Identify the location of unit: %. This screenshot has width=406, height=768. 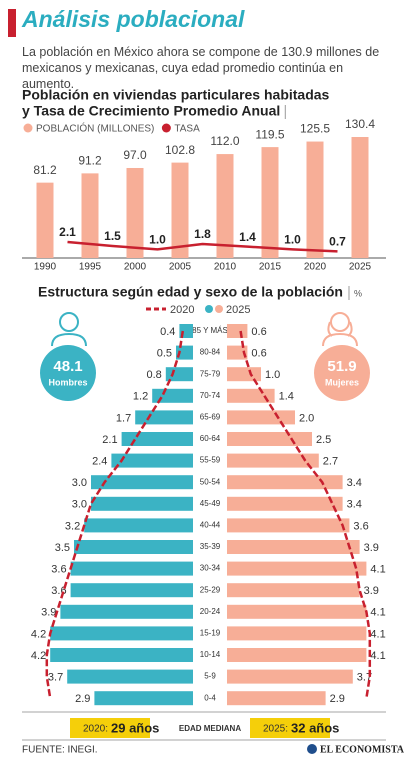
(358, 293).